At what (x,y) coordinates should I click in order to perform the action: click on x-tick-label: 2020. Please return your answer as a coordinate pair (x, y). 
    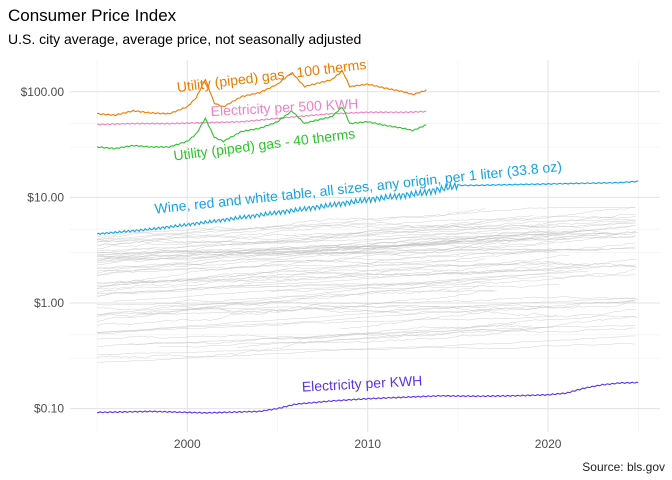
    Looking at the image, I should click on (548, 444).